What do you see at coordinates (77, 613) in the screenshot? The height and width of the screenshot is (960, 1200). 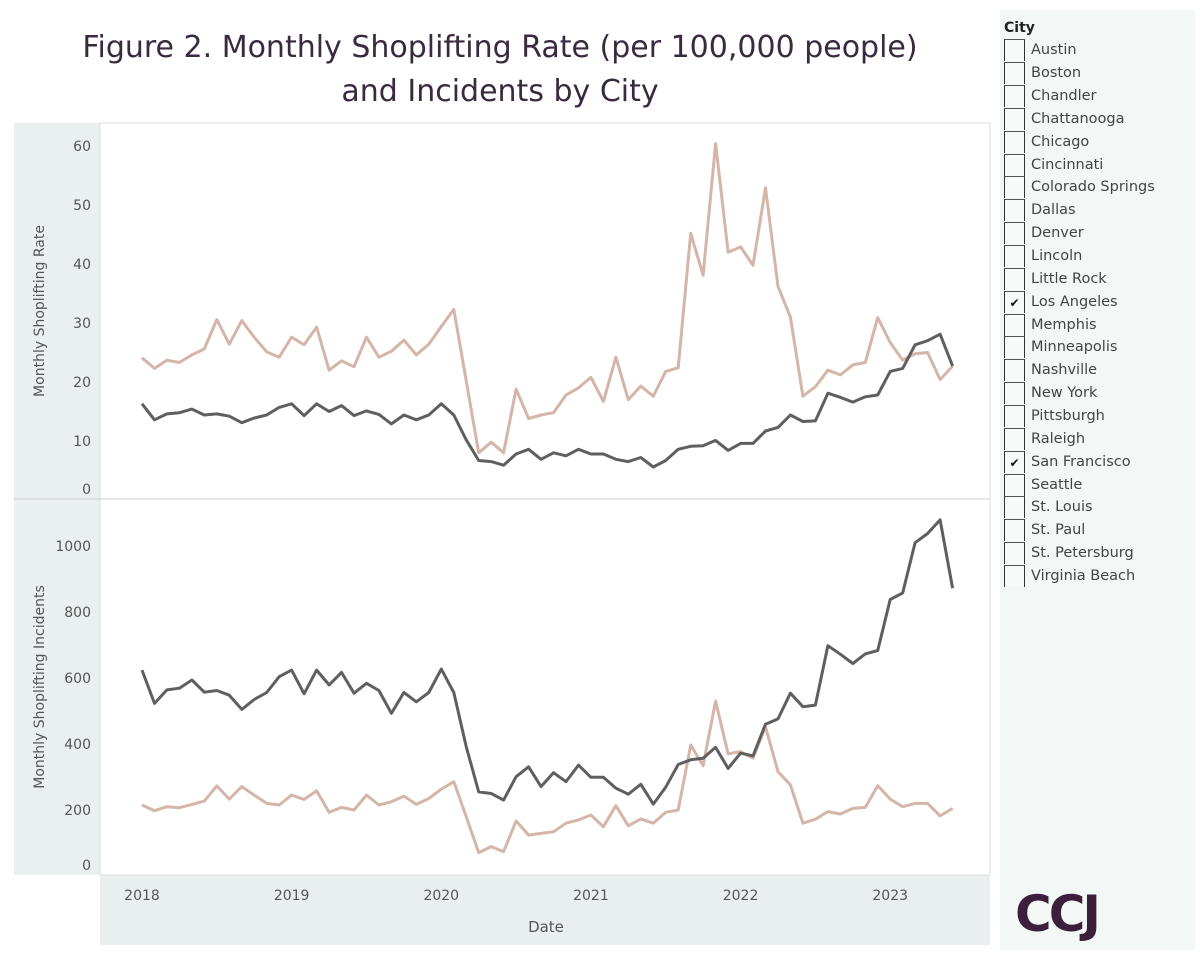 I see `y-tick-label: 800` at bounding box center [77, 613].